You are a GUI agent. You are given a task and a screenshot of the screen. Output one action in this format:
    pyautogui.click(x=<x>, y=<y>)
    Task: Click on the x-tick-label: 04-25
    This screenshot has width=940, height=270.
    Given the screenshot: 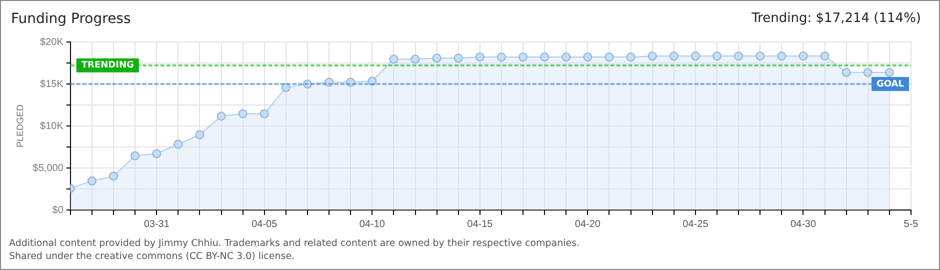 What is the action you would take?
    pyautogui.click(x=695, y=224)
    